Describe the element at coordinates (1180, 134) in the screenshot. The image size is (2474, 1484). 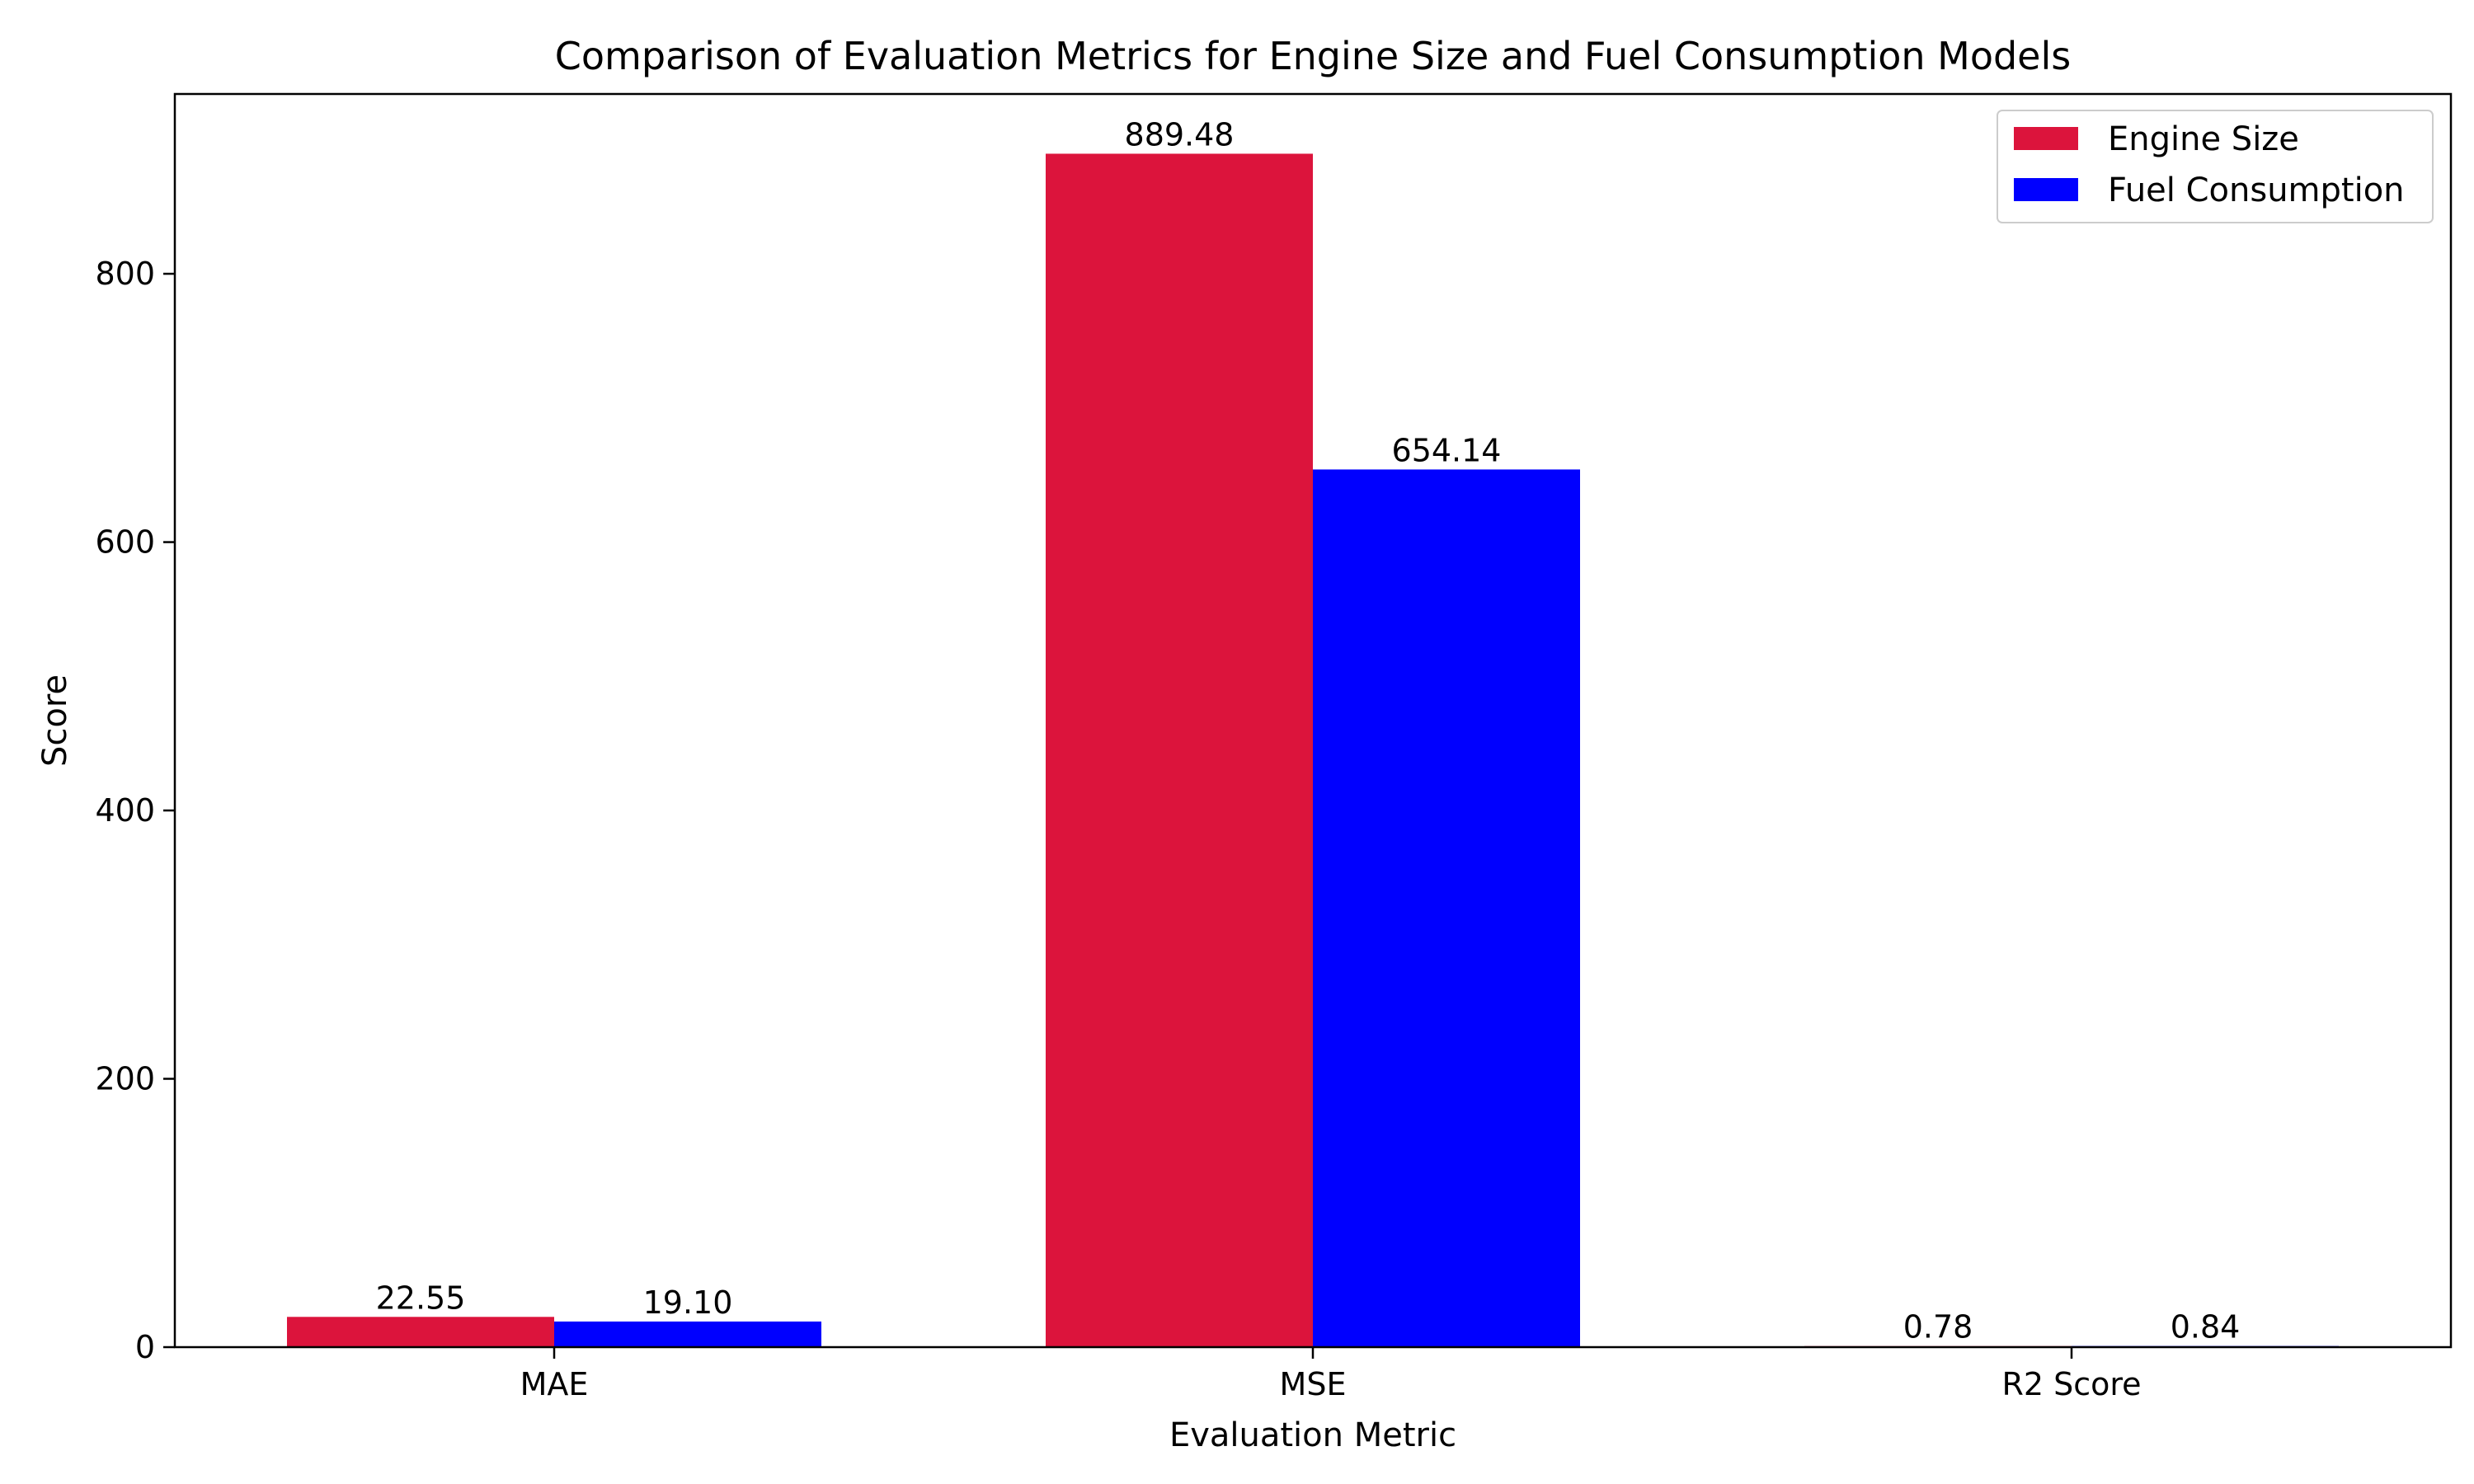
I see `data-label-engine-size-mse: 889.48` at that location.